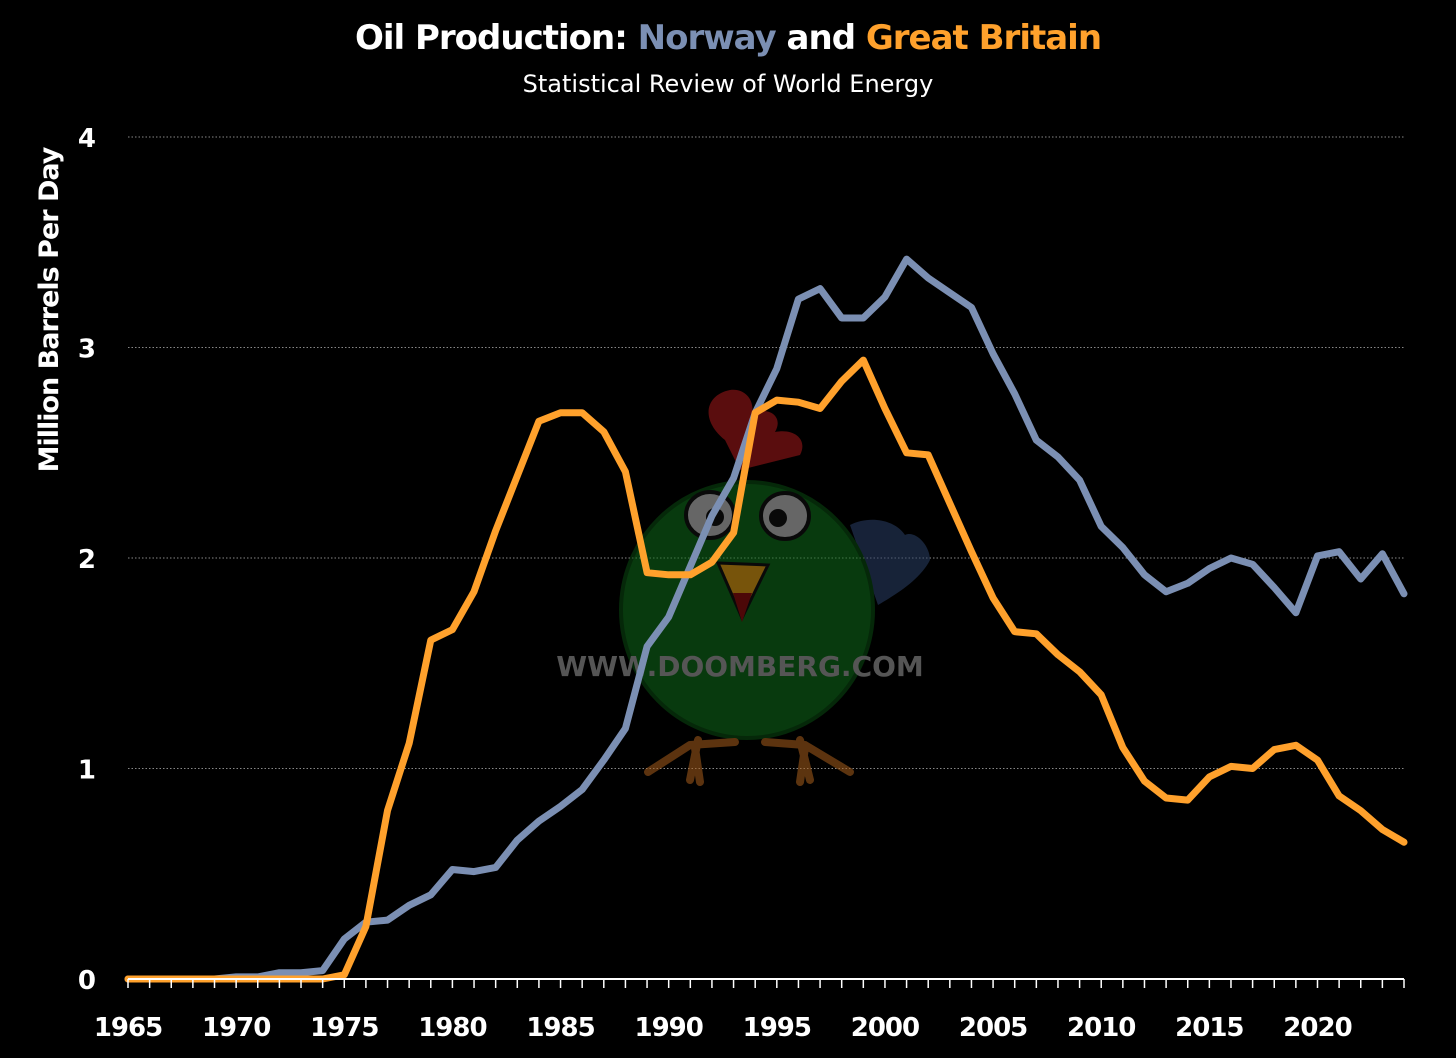 The width and height of the screenshot is (1456, 1058). Describe the element at coordinates (668, 1028) in the screenshot. I see `x-tick-label-1990: 1990` at that location.